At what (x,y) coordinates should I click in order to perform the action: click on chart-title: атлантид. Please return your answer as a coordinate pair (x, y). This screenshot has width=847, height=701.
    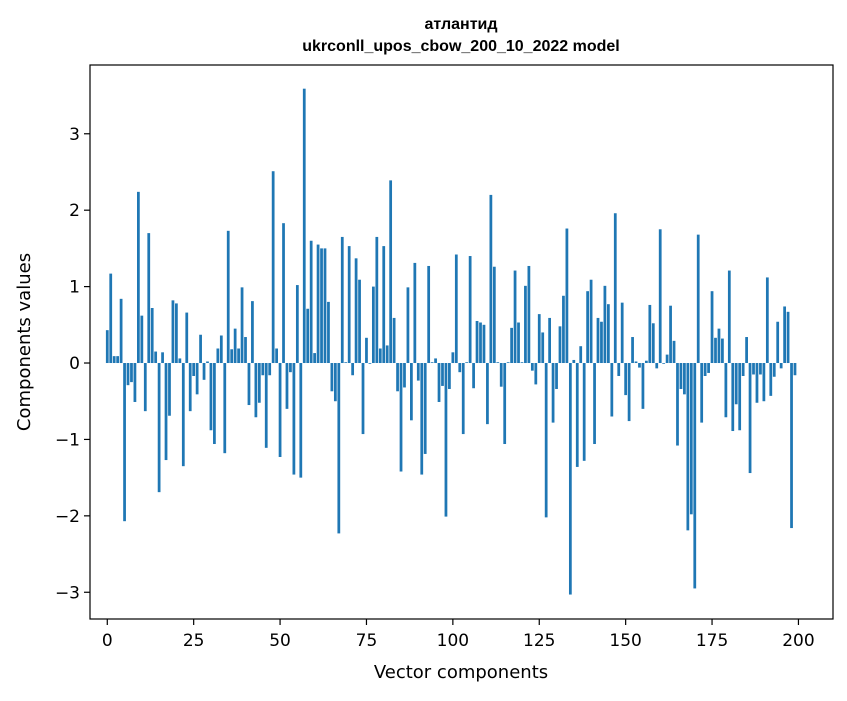
    Looking at the image, I should click on (460, 24).